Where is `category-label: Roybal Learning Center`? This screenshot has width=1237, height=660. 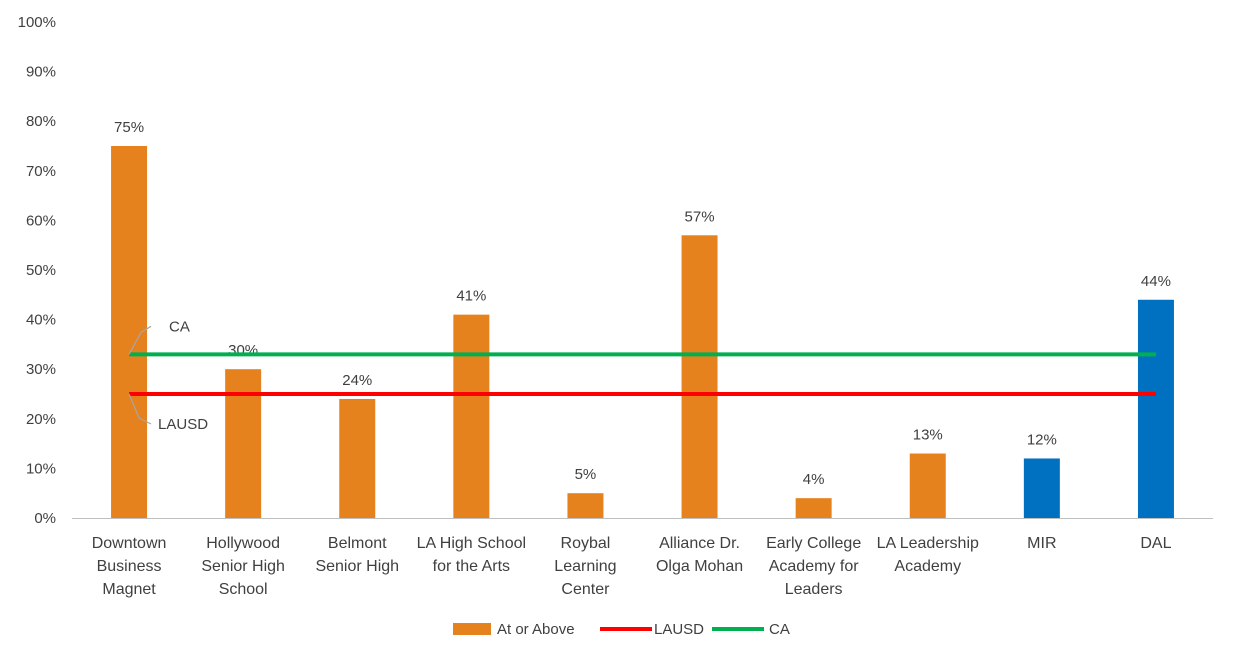
category-label: Roybal Learning Center is located at coordinates (585, 566).